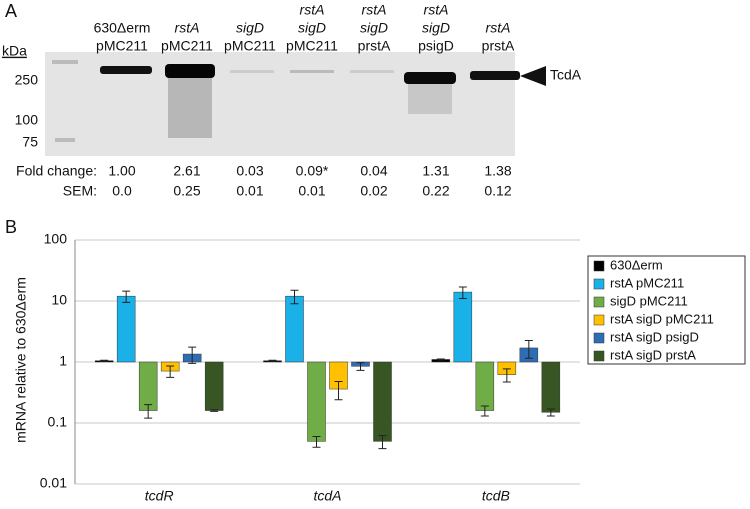  I want to click on lane-label: 630Δerm, so click(122, 28).